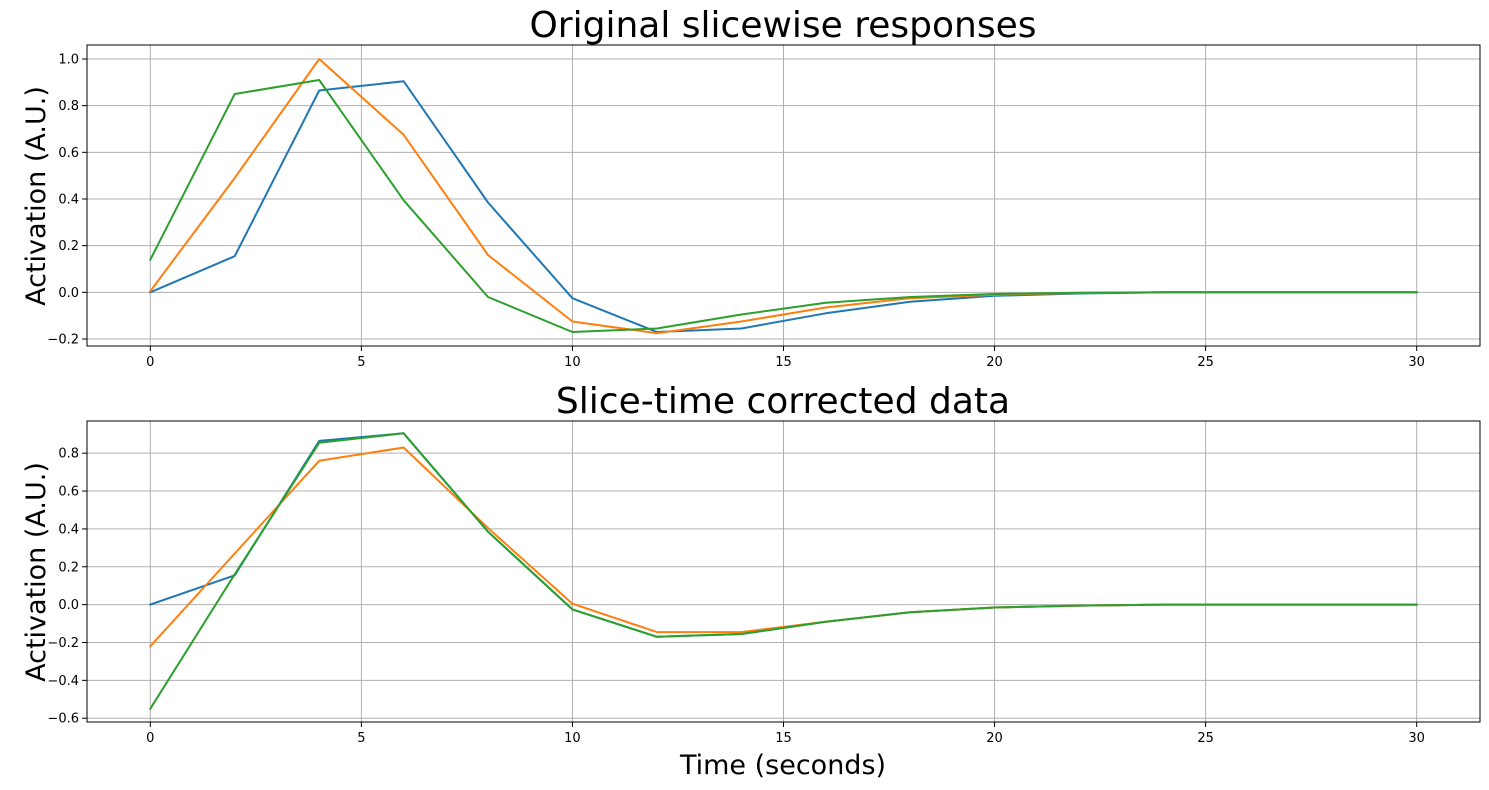 This screenshot has width=1489, height=790. Describe the element at coordinates (782, 765) in the screenshot. I see `x-axis-label: Time (seconds)` at that location.